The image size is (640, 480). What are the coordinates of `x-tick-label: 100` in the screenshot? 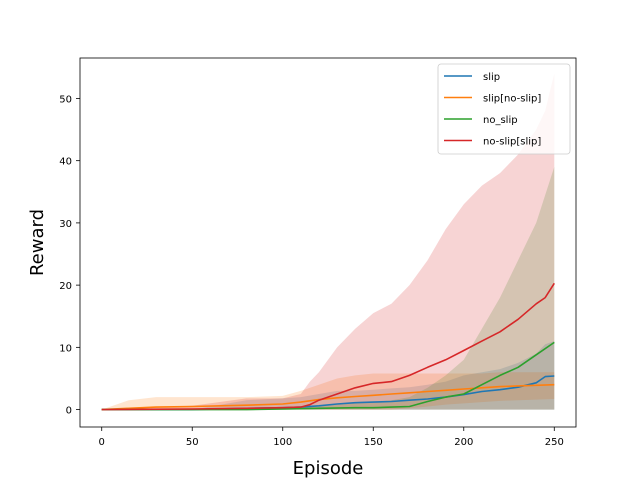 It's located at (282, 442).